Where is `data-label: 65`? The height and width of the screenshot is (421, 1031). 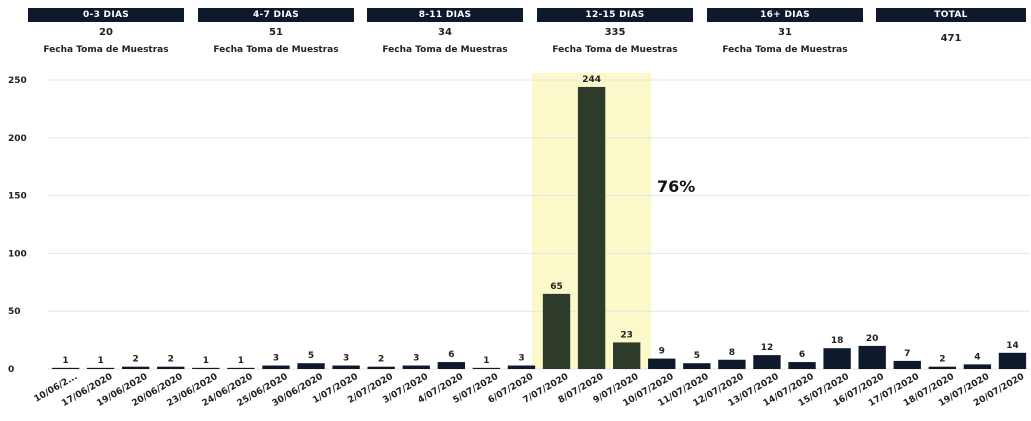
data-label: 65 is located at coordinates (556, 287).